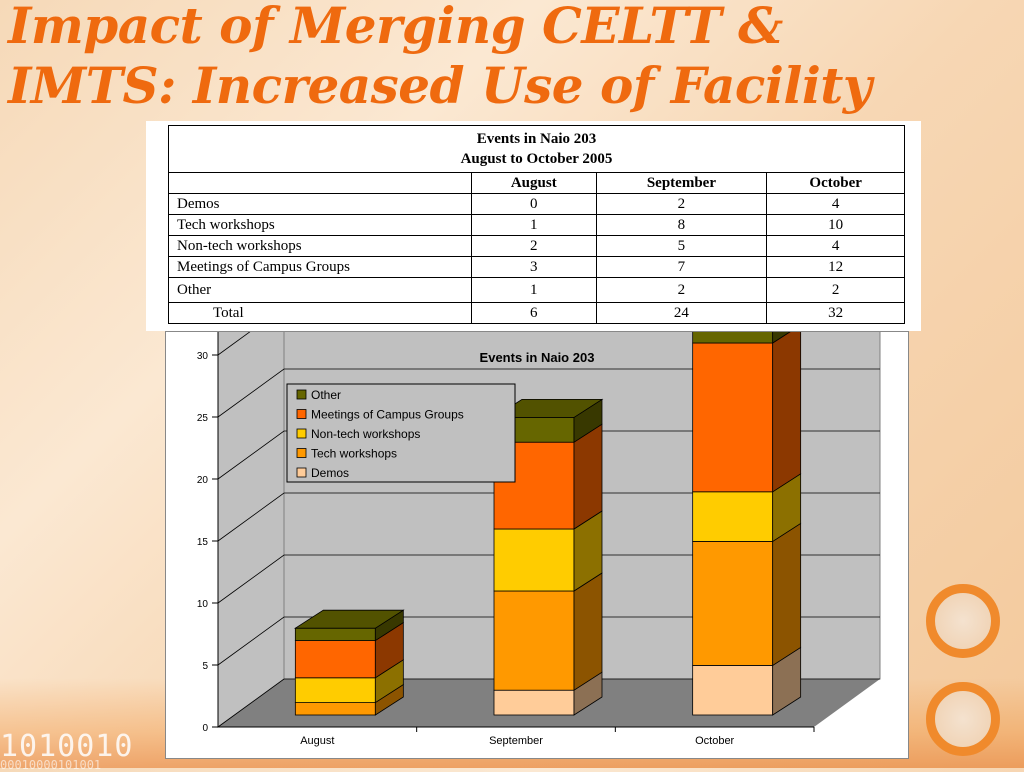 The height and width of the screenshot is (772, 1024). I want to click on chart-legend, so click(401, 433).